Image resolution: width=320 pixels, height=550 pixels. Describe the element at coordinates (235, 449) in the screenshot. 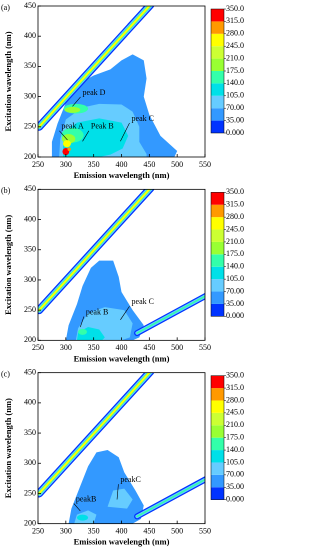

I see `colorbar-label: 140.0` at that location.